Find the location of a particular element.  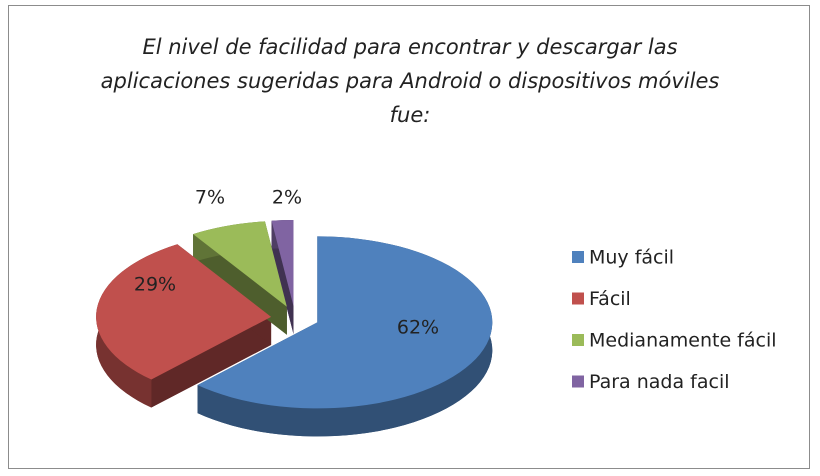

data-label: 62% is located at coordinates (418, 328).